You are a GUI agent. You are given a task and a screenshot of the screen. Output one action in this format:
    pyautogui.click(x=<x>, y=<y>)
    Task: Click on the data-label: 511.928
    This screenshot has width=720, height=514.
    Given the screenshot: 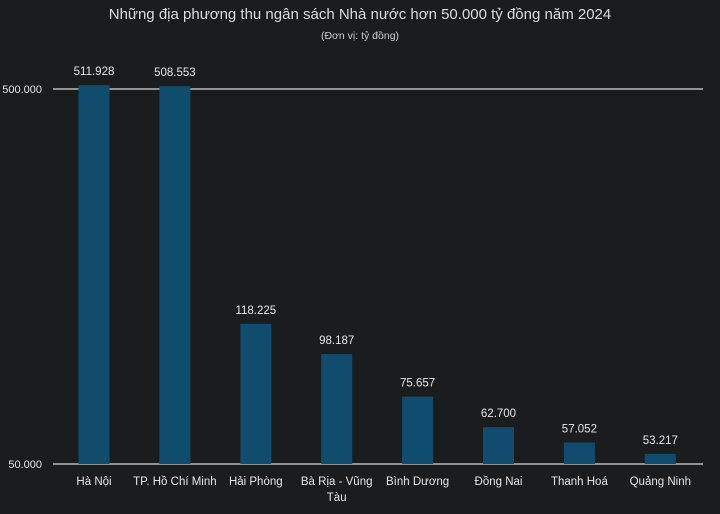 What is the action you would take?
    pyautogui.click(x=94, y=72)
    